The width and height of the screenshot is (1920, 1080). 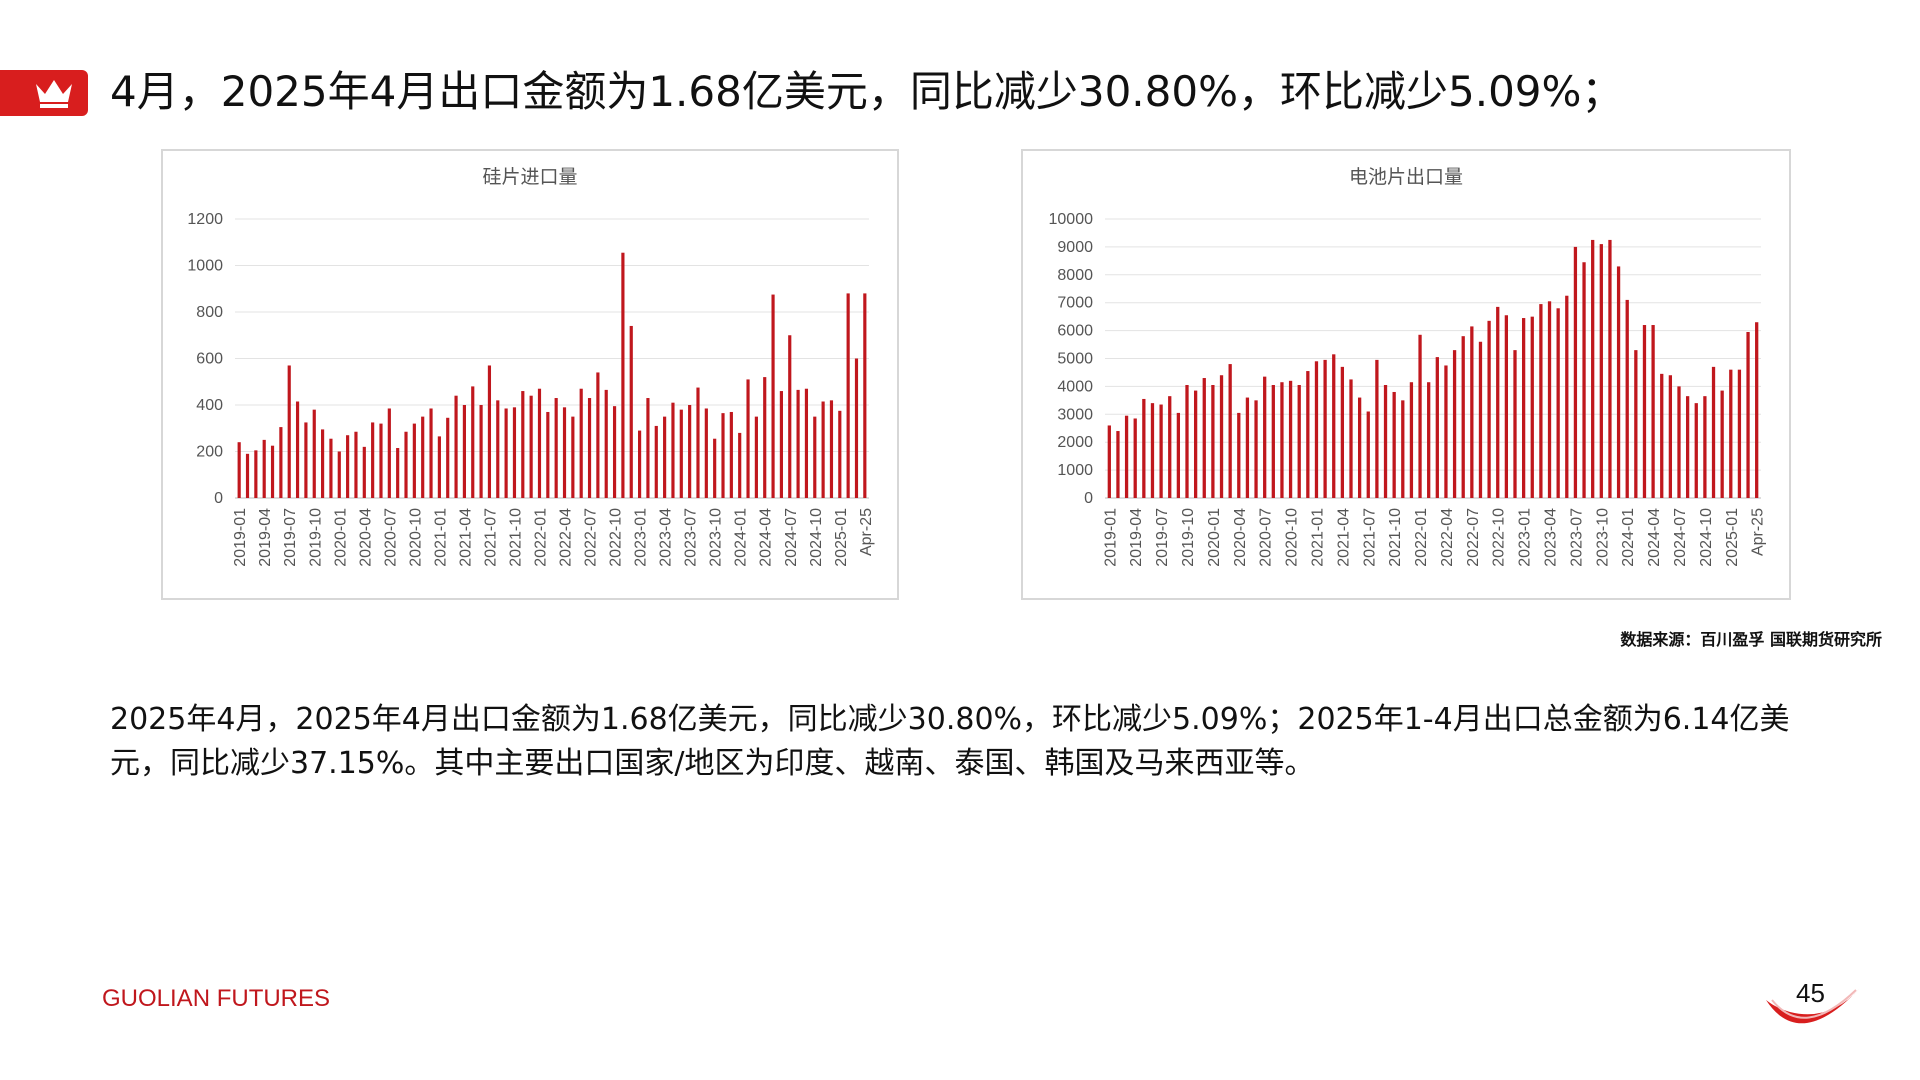 I want to click on y-tick-label: 1000, so click(x=205, y=266).